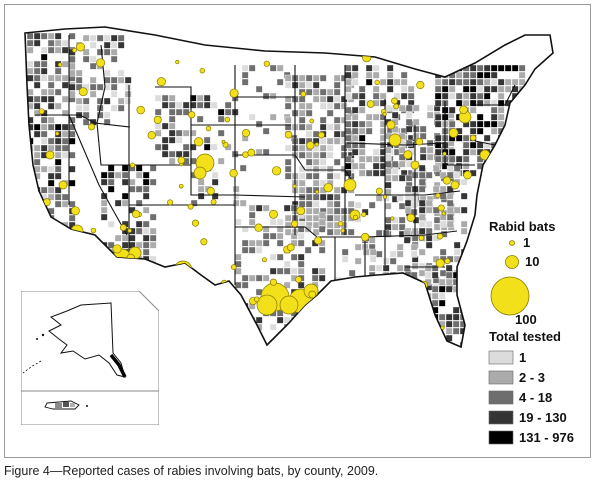  What do you see at coordinates (509, 342) in the screenshot?
I see `legend-symbols` at bounding box center [509, 342].